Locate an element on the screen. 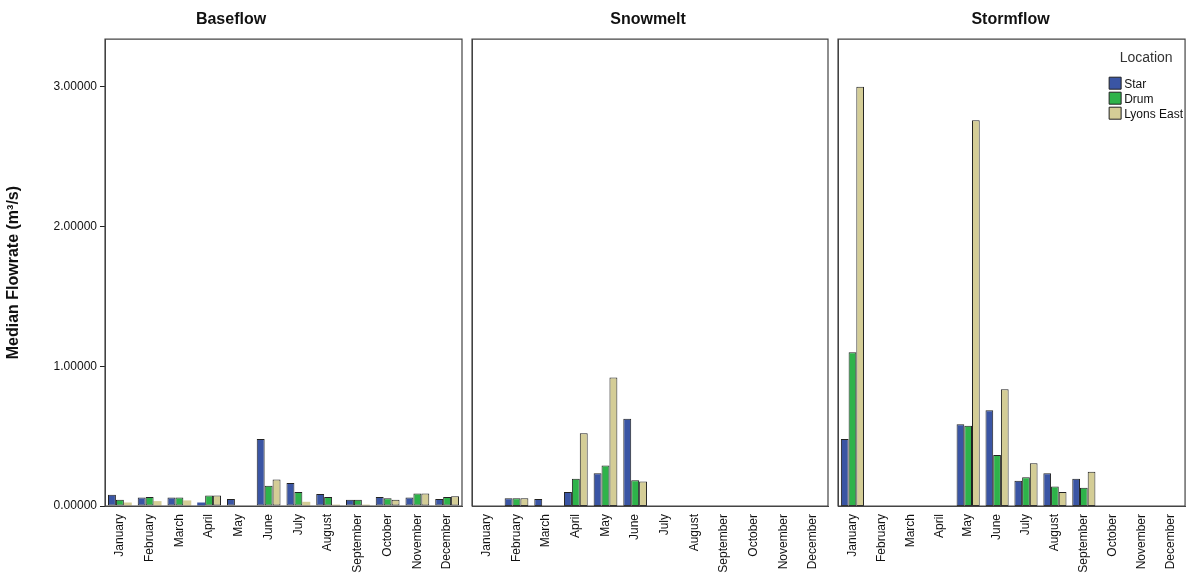  legend-label: Drum is located at coordinates (1139, 98).